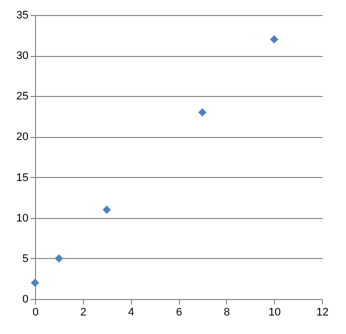  Describe the element at coordinates (179, 312) in the screenshot. I see `x-tick-label: 6` at that location.